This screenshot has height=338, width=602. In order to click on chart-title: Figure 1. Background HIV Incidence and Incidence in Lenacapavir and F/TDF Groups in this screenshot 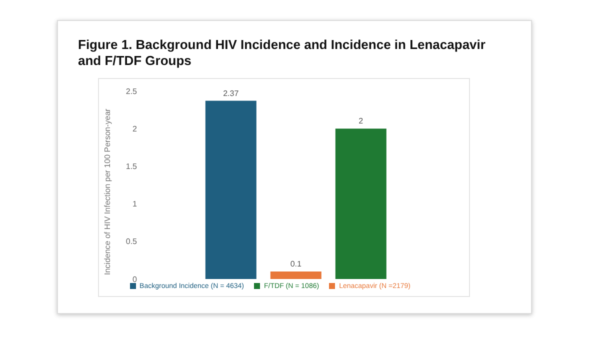, I will do `click(282, 53)`.